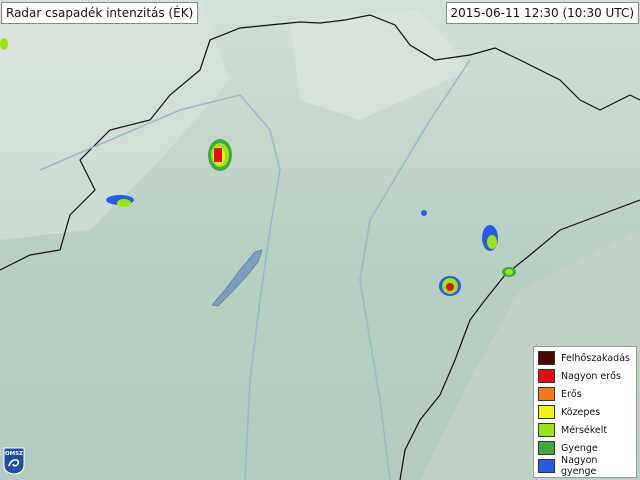 The height and width of the screenshot is (480, 640). What do you see at coordinates (579, 466) in the screenshot?
I see `legend-label: Nagyon gyenge` at bounding box center [579, 466].